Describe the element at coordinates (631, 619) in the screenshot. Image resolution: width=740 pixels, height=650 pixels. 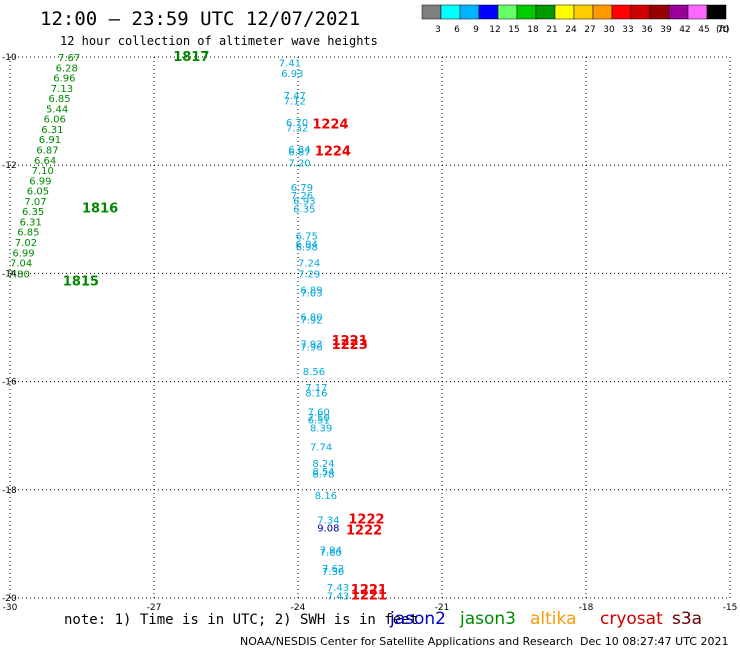
I see `satellite-legend-item: cryosat` at that location.